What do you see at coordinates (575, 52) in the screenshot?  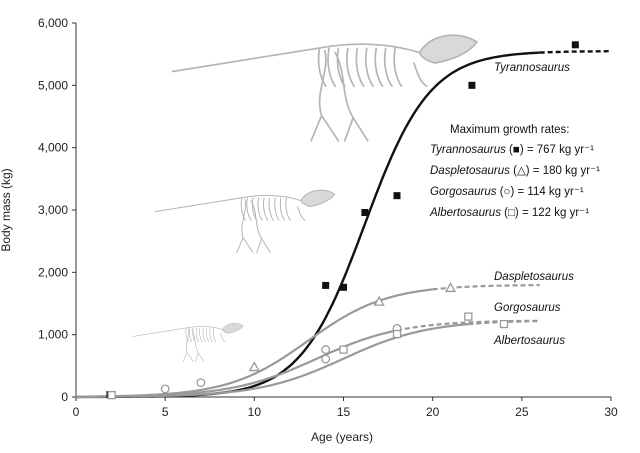 I see `curve-extrapolation-tyrannosaurus` at bounding box center [575, 52].